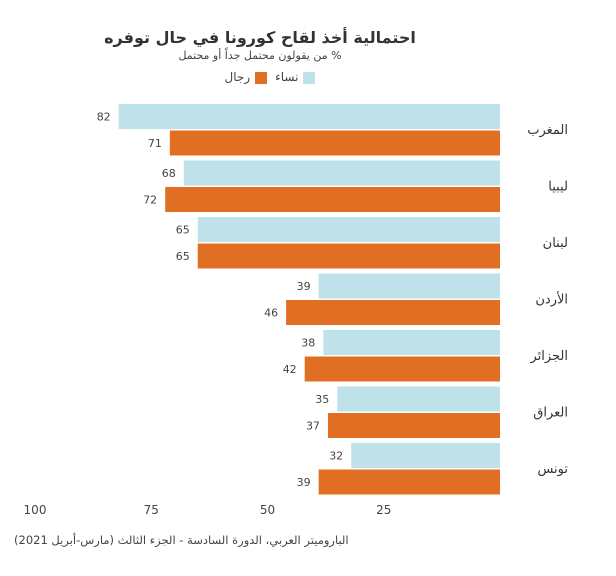 The image size is (616, 576). Describe the element at coordinates (322, 399) in the screenshot. I see `data-label: 35` at that location.